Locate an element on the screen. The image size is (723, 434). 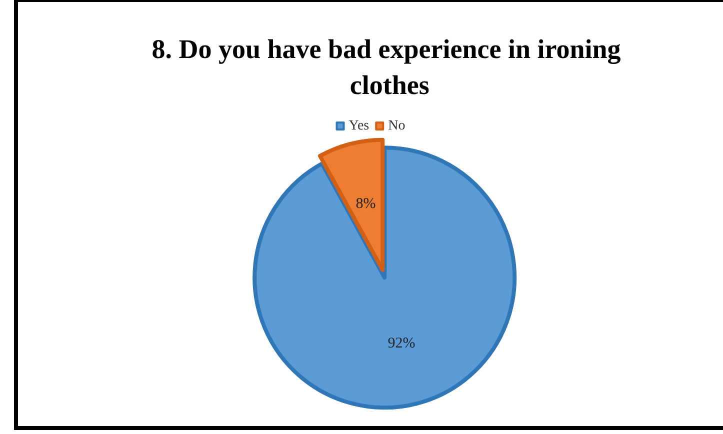
chart-title: 8. Do you have bad experience in ironing clothes is located at coordinates (390, 67).